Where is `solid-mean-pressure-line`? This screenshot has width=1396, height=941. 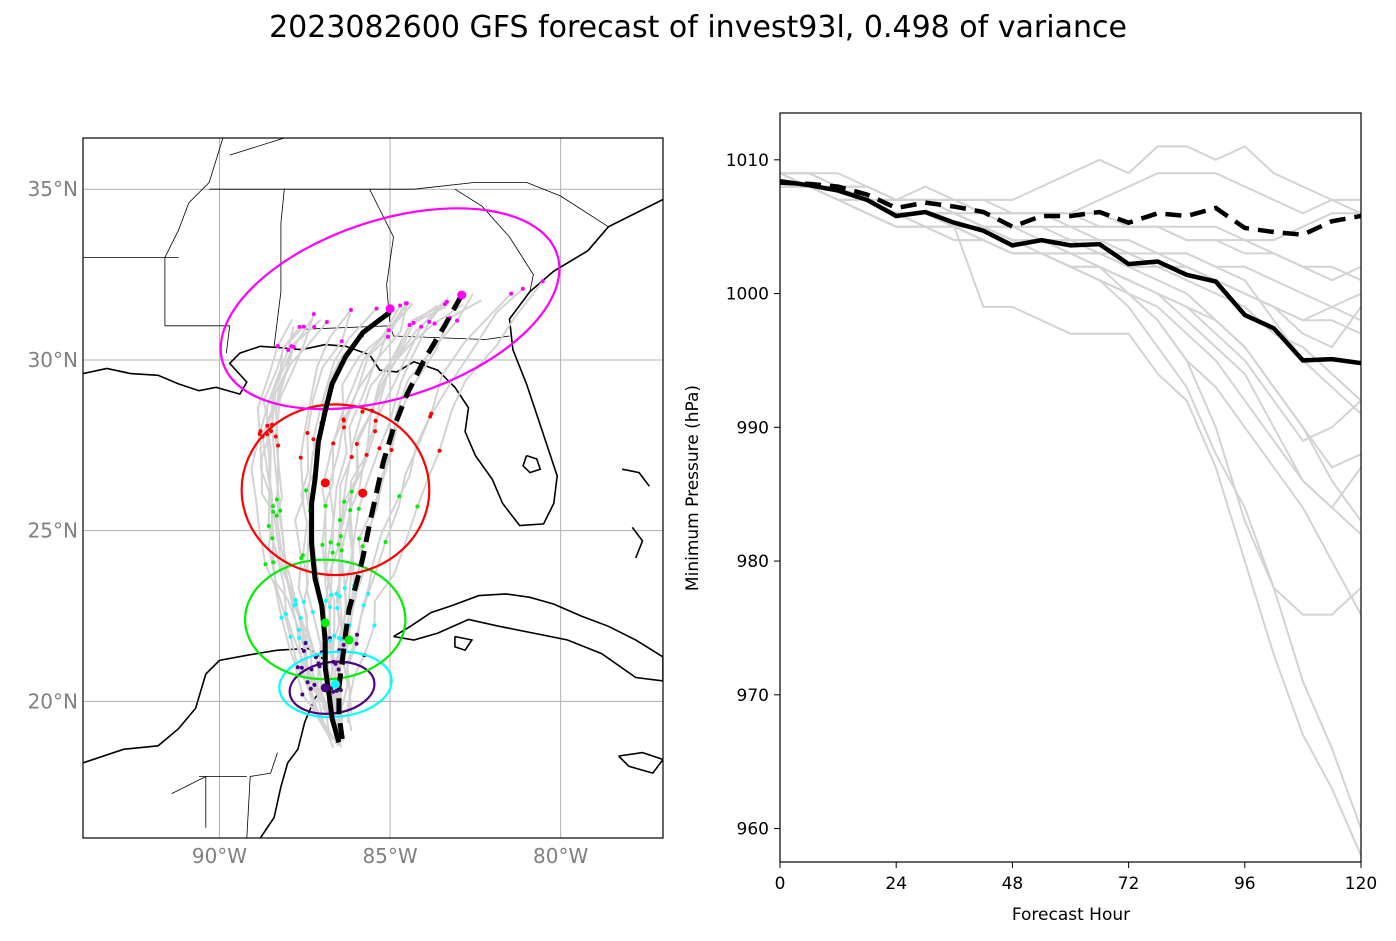
solid-mean-pressure-line is located at coordinates (1070, 272).